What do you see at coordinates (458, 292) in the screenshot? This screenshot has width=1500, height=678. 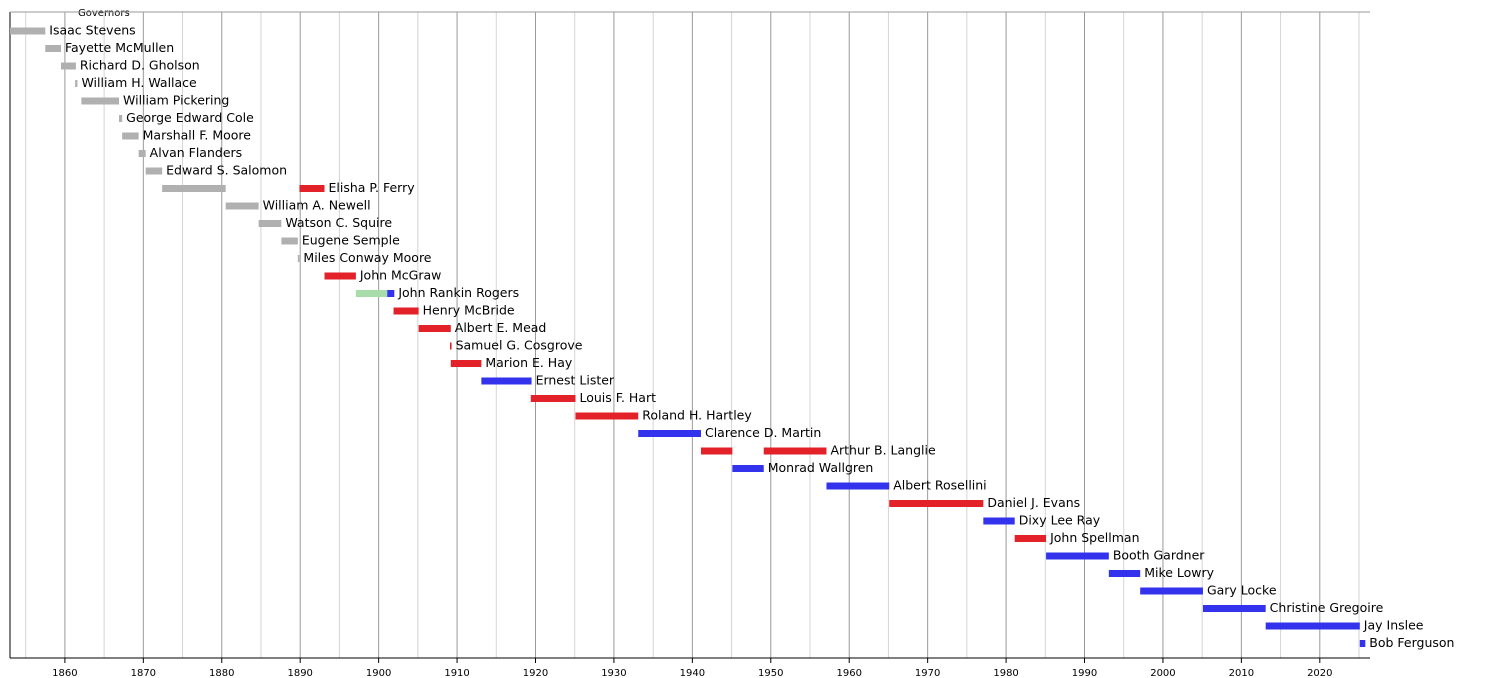 I see `governor-label: John Rankin Rogers` at bounding box center [458, 292].